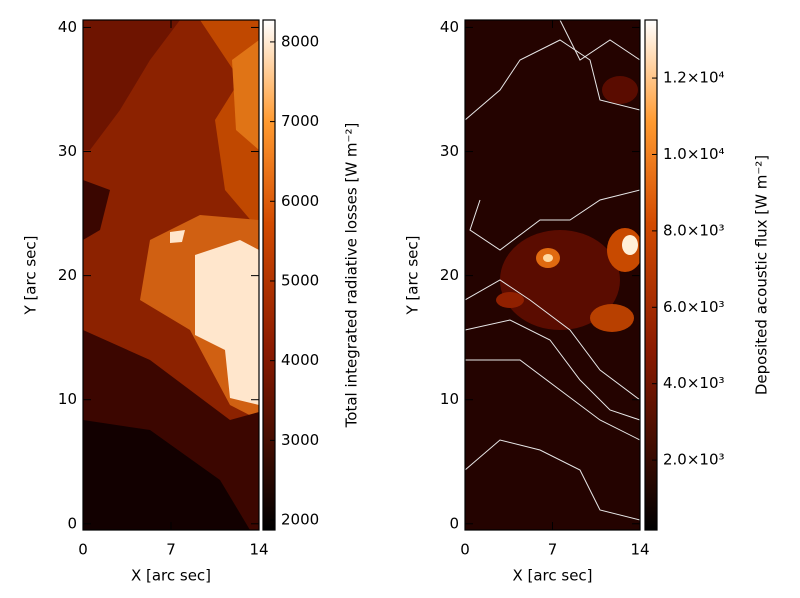 The width and height of the screenshot is (800, 598). What do you see at coordinates (762, 275) in the screenshot?
I see `colorbar-label: Deposited acoustic flux [W m⁻²]` at bounding box center [762, 275].